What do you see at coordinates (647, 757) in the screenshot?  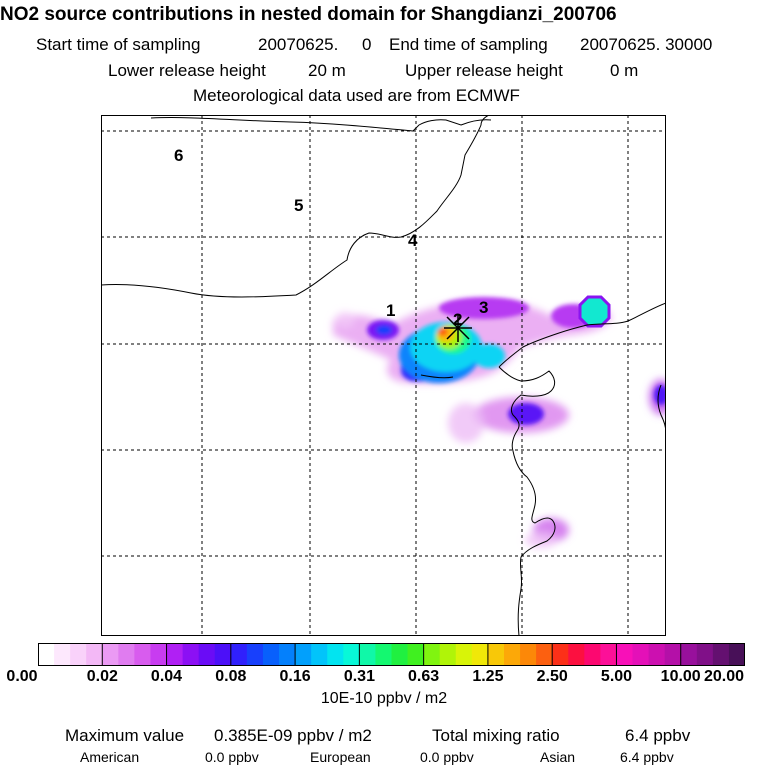 I see `source-asian-value: 6.4 ppbv` at bounding box center [647, 757].